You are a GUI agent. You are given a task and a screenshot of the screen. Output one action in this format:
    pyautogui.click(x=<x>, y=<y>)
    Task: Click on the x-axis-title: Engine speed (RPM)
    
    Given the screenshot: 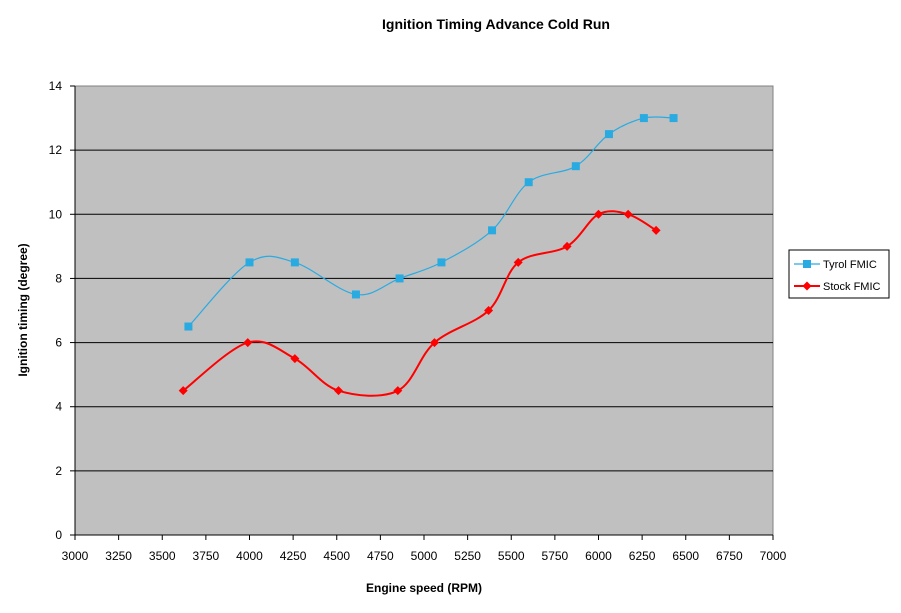 What is the action you would take?
    pyautogui.click(x=424, y=588)
    